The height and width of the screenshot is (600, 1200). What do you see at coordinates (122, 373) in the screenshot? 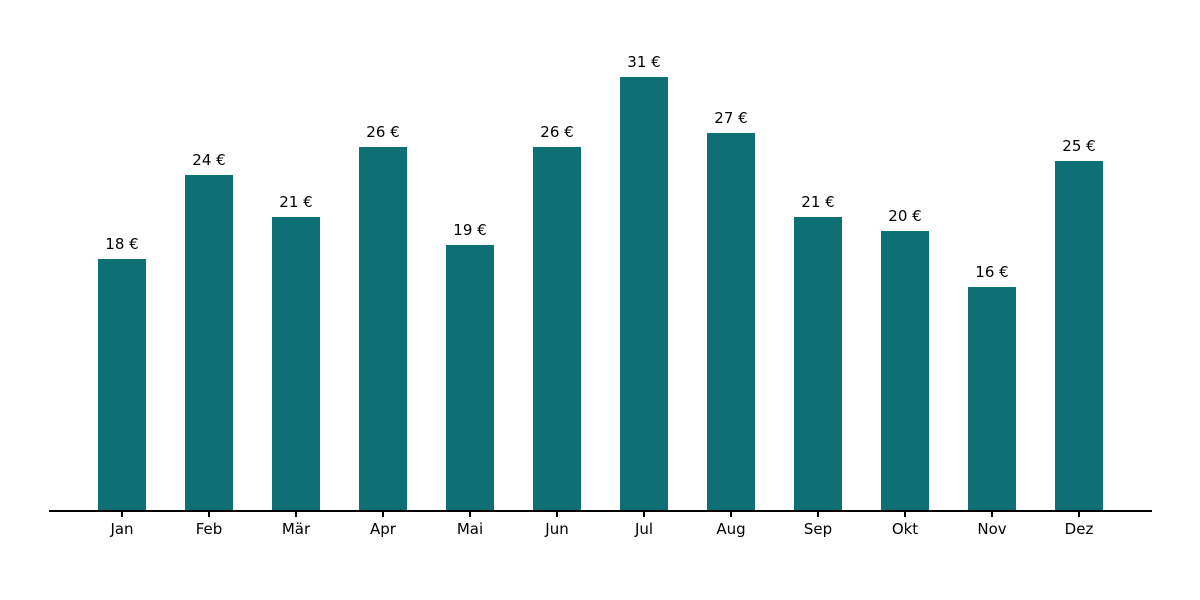
I see `bar: 18 €` at bounding box center [122, 373].